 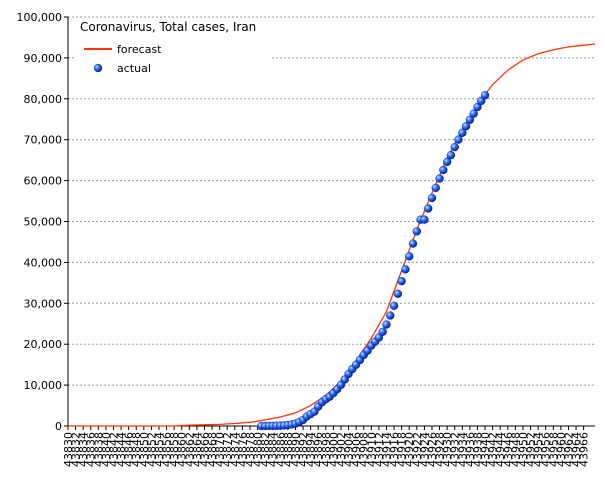 I want to click on y-tick-label: 70,000, so click(x=43, y=140).